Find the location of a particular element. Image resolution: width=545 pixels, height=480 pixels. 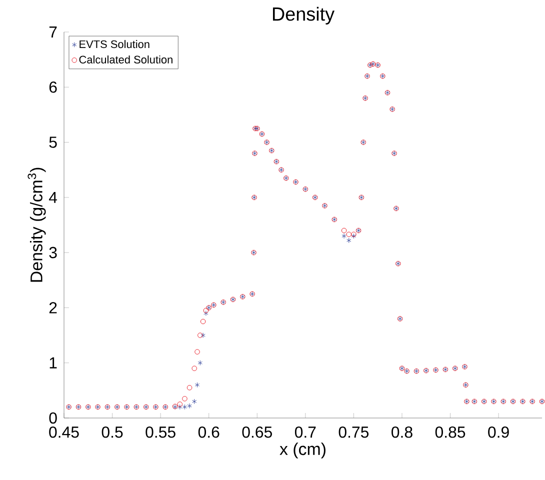

x-tick-label: 0.9 is located at coordinates (498, 432).